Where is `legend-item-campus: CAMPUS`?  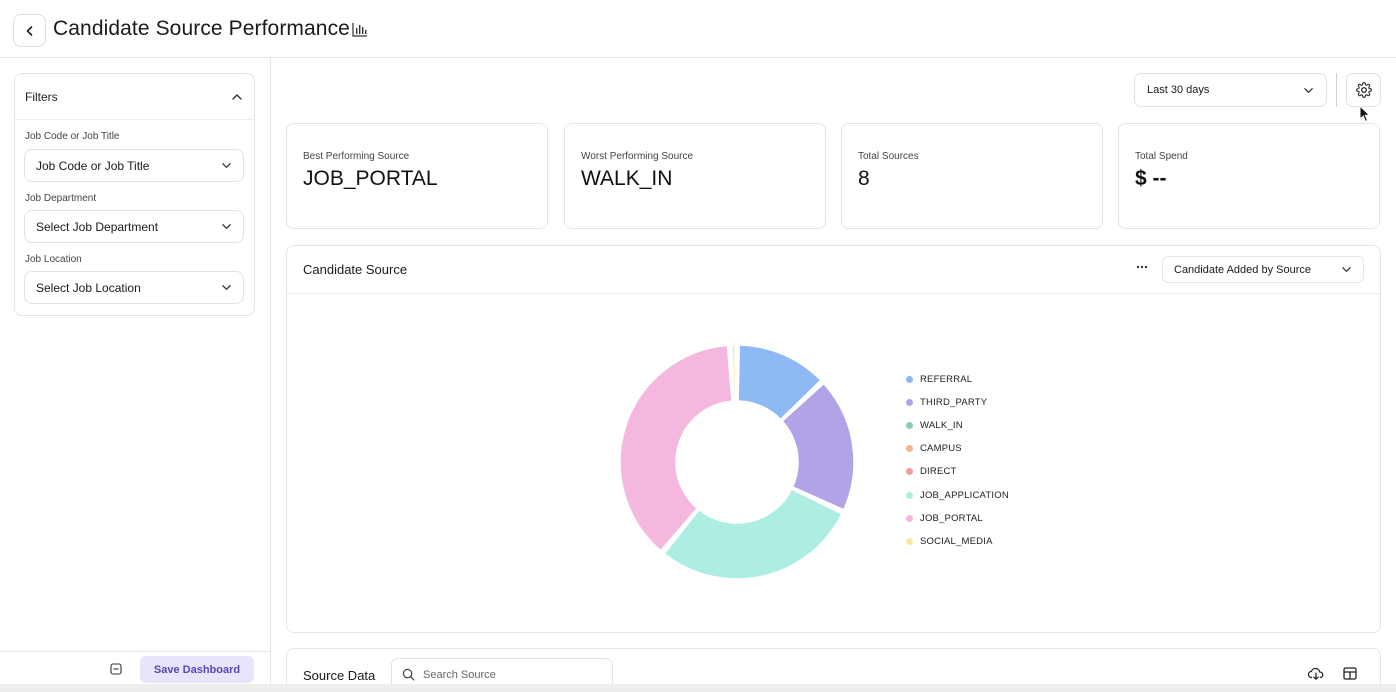
legend-item-campus: CAMPUS is located at coordinates (934, 449).